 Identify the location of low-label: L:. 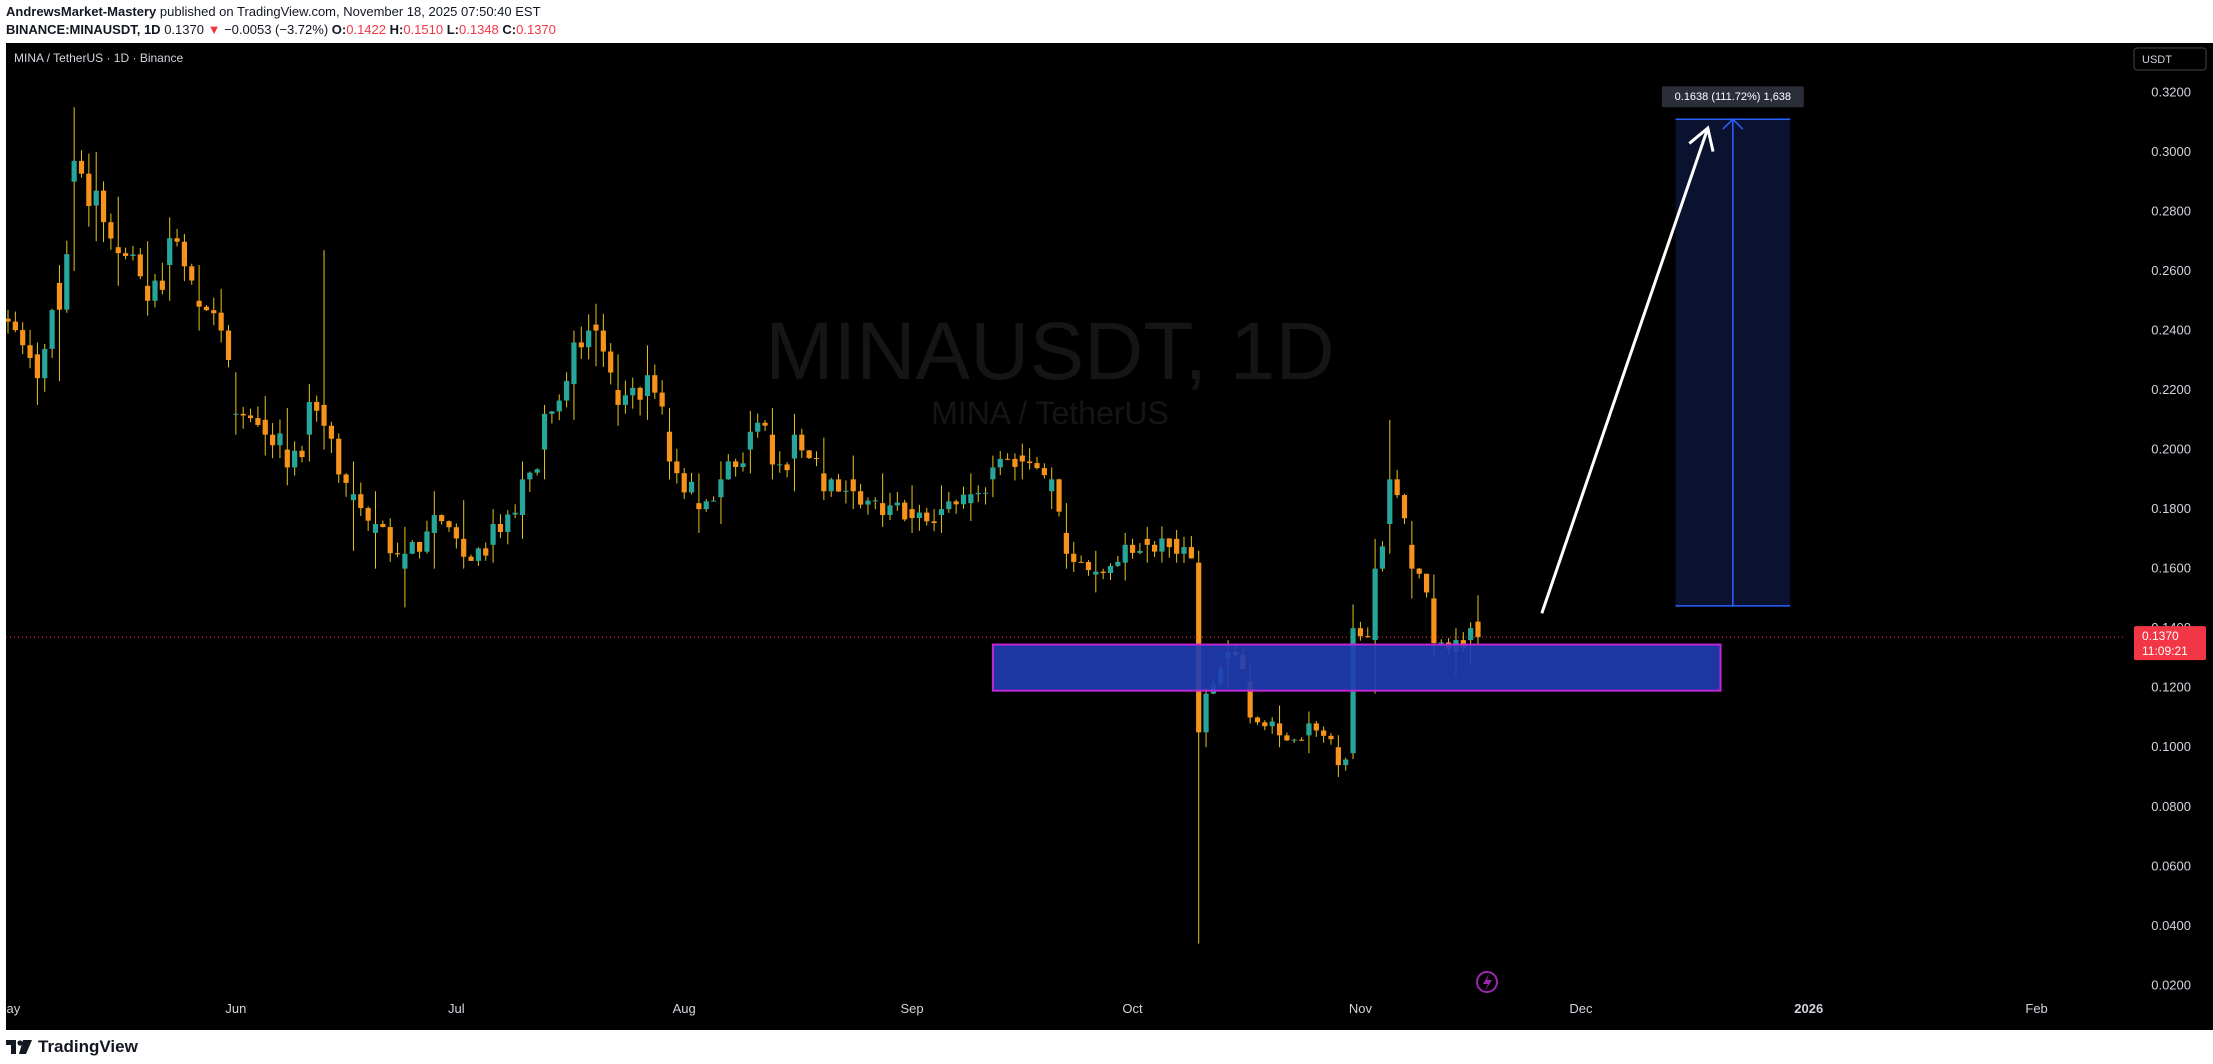
(453, 29).